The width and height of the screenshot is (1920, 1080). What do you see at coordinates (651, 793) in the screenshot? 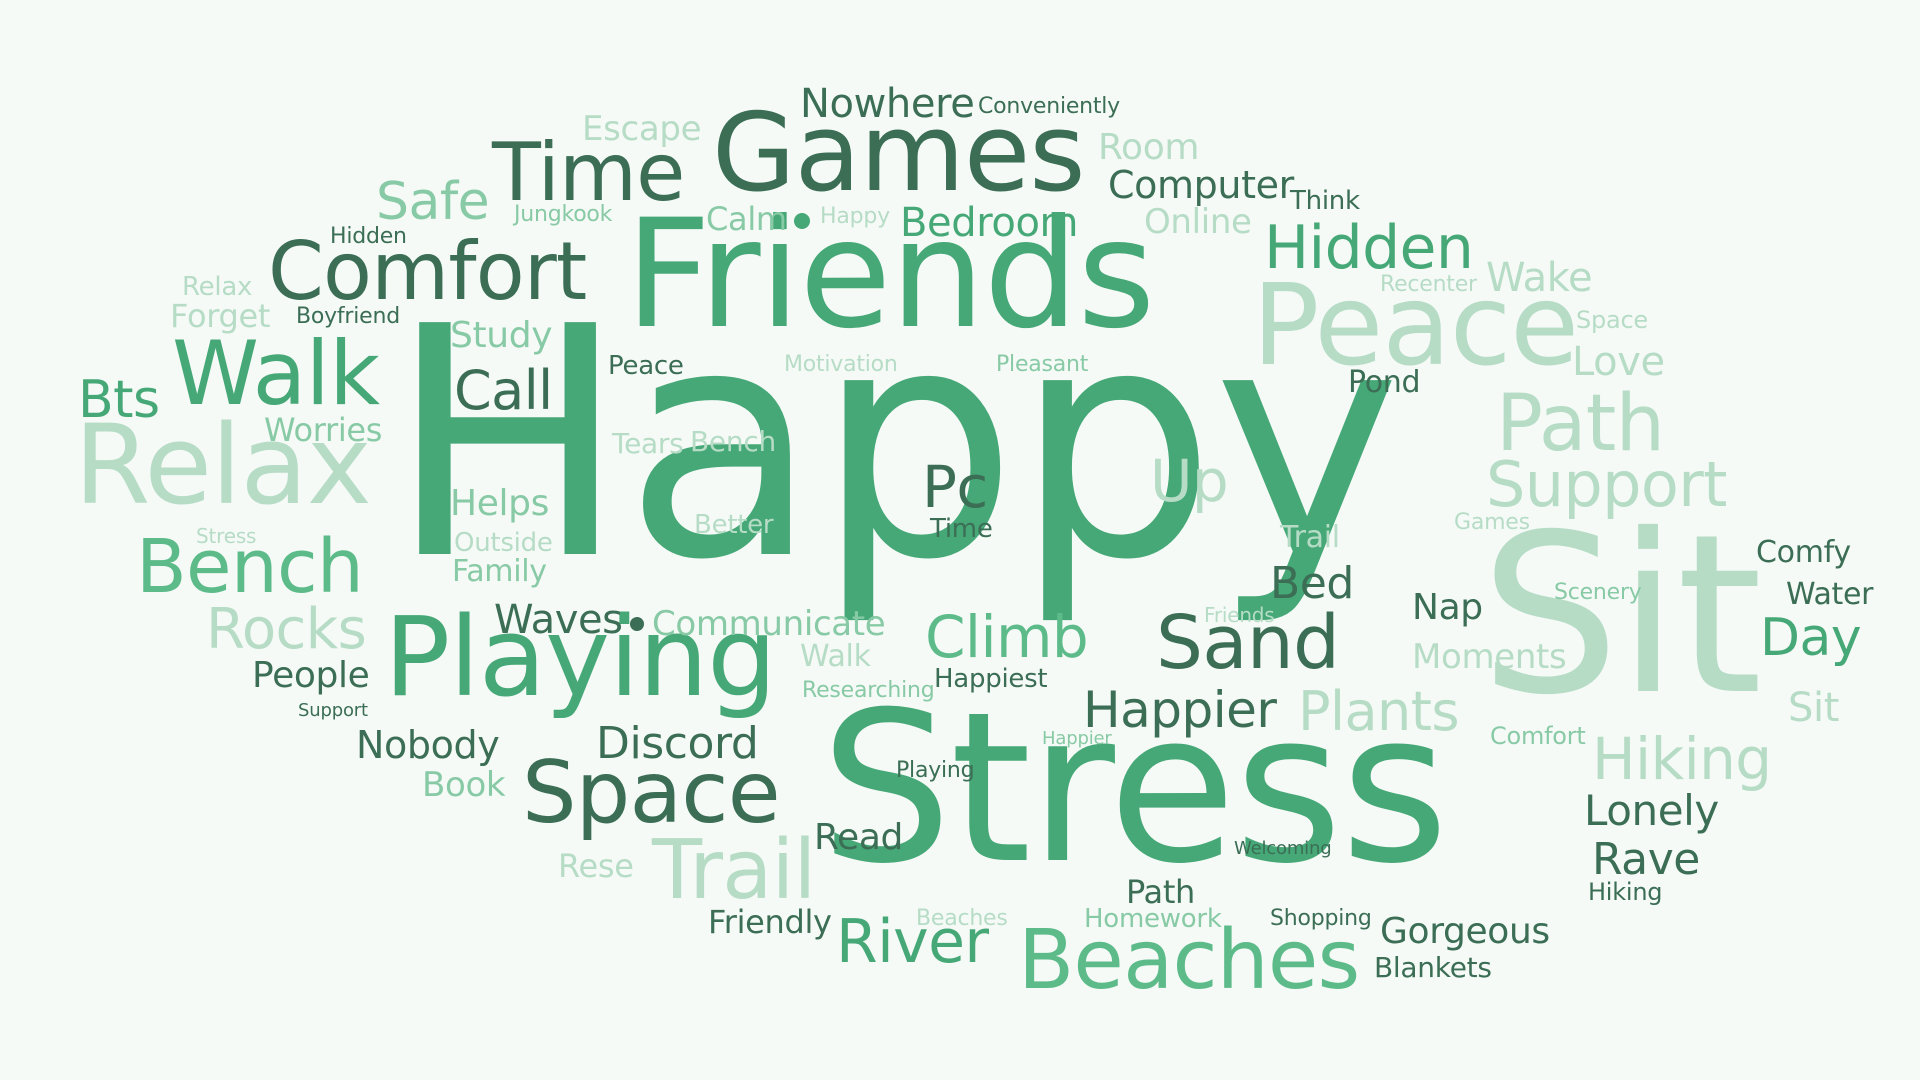
I see `word-space: Space` at bounding box center [651, 793].